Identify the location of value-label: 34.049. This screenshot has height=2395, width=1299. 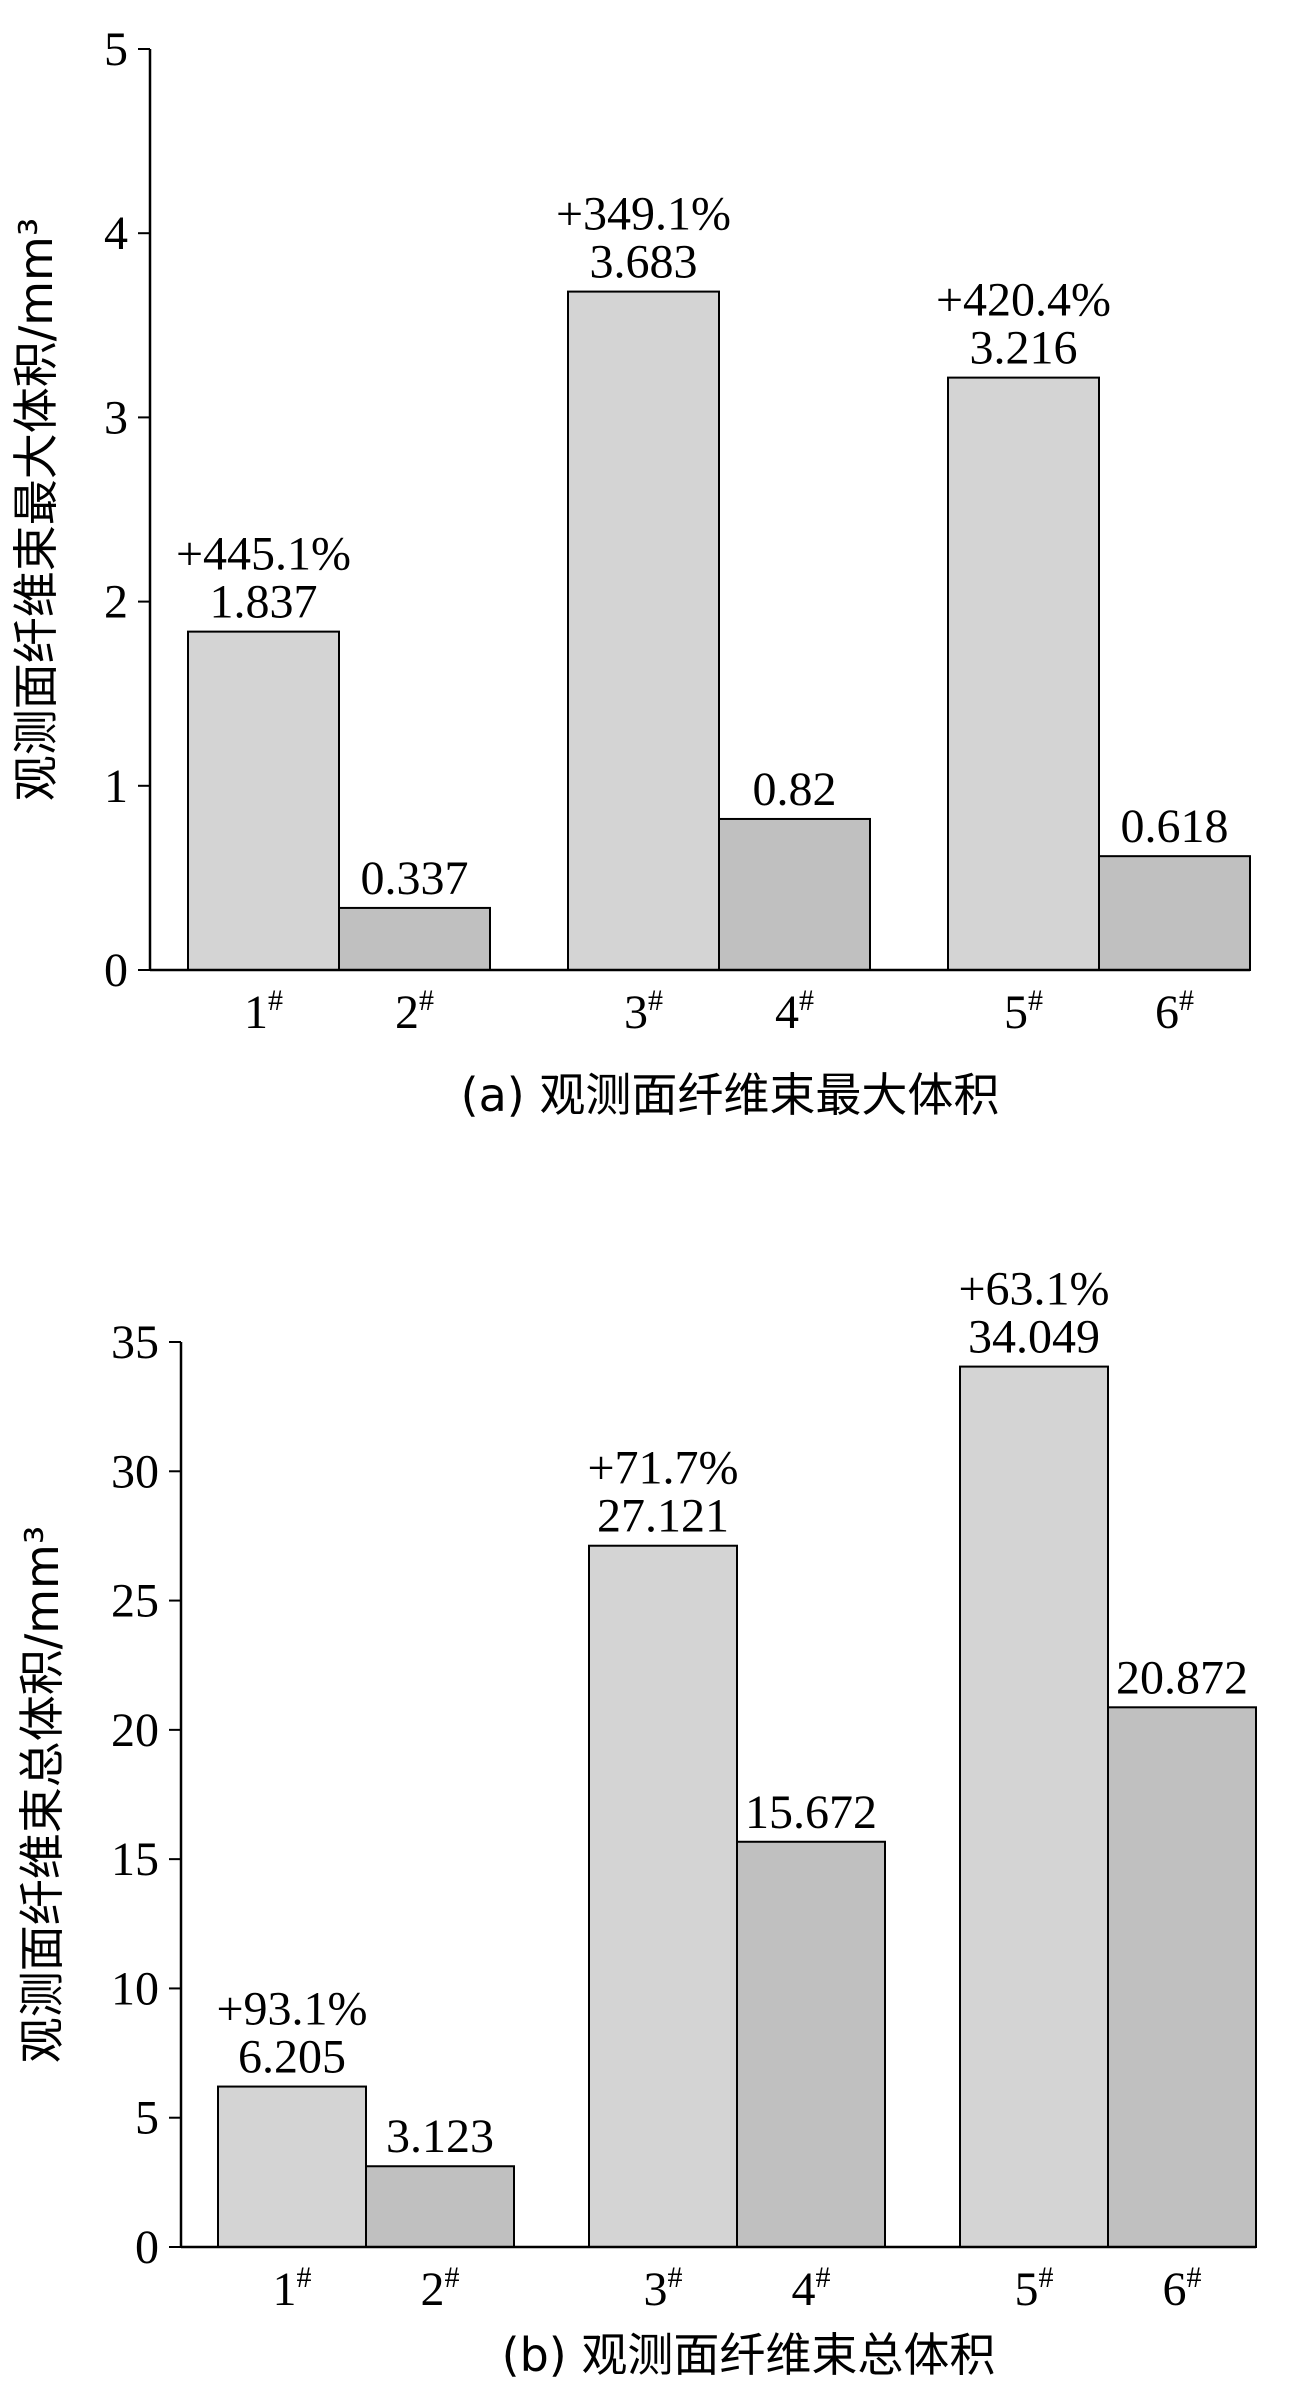
(1034, 1337).